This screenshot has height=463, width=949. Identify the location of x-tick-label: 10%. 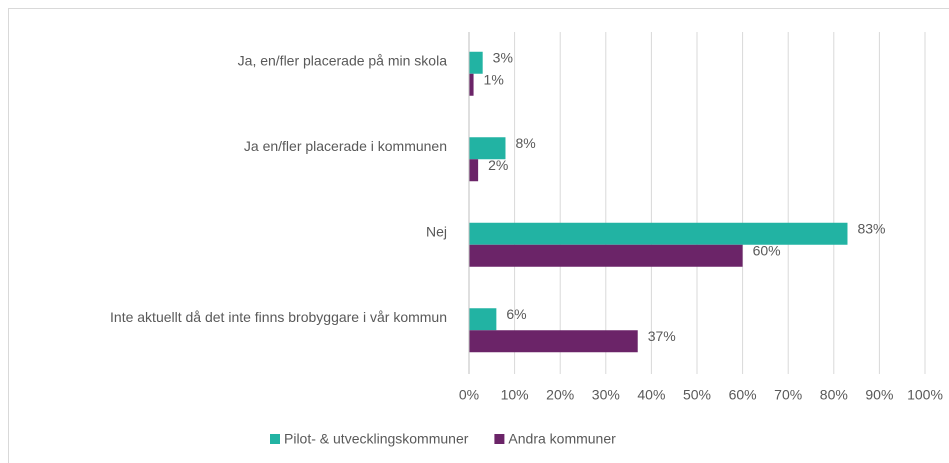
(515, 395).